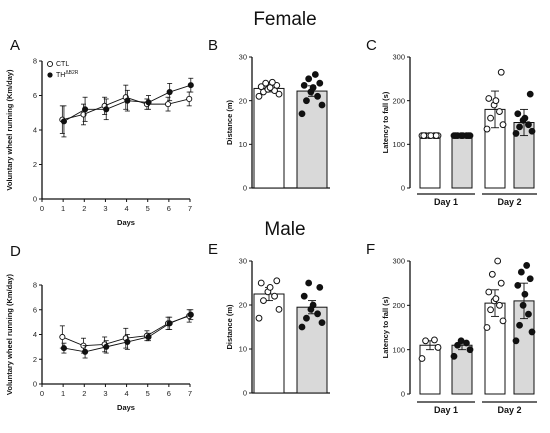  What do you see at coordinates (169, 393) in the screenshot?
I see `x-tick-label: 6` at bounding box center [169, 393].